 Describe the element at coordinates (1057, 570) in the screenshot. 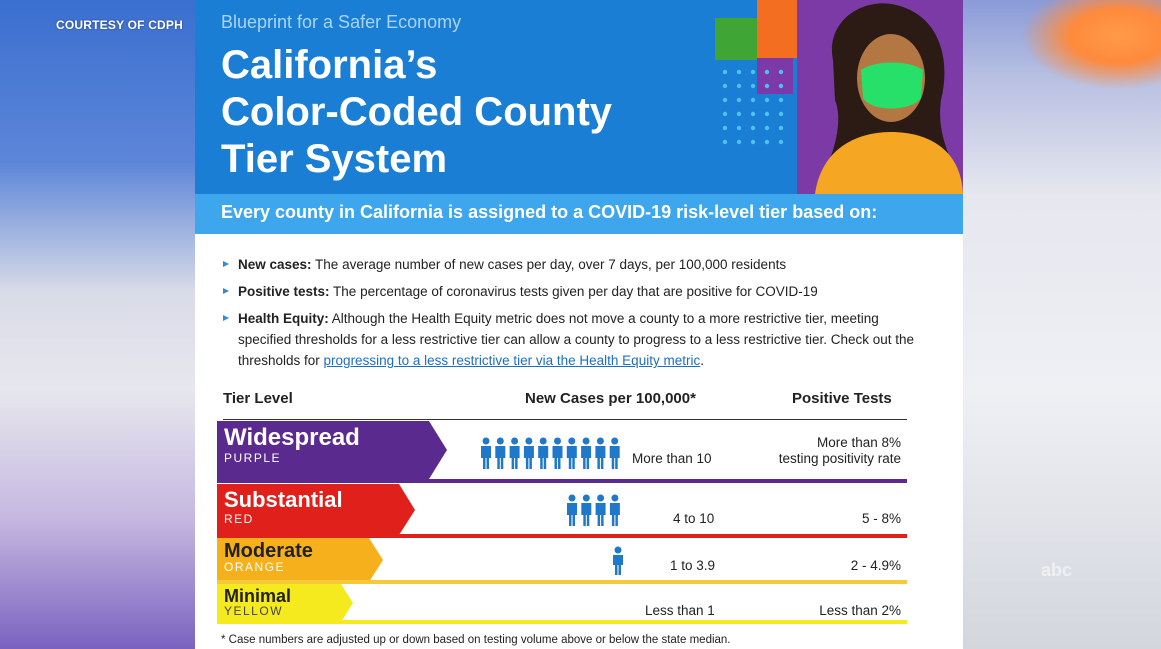

I see `station-watermark: abc` at that location.